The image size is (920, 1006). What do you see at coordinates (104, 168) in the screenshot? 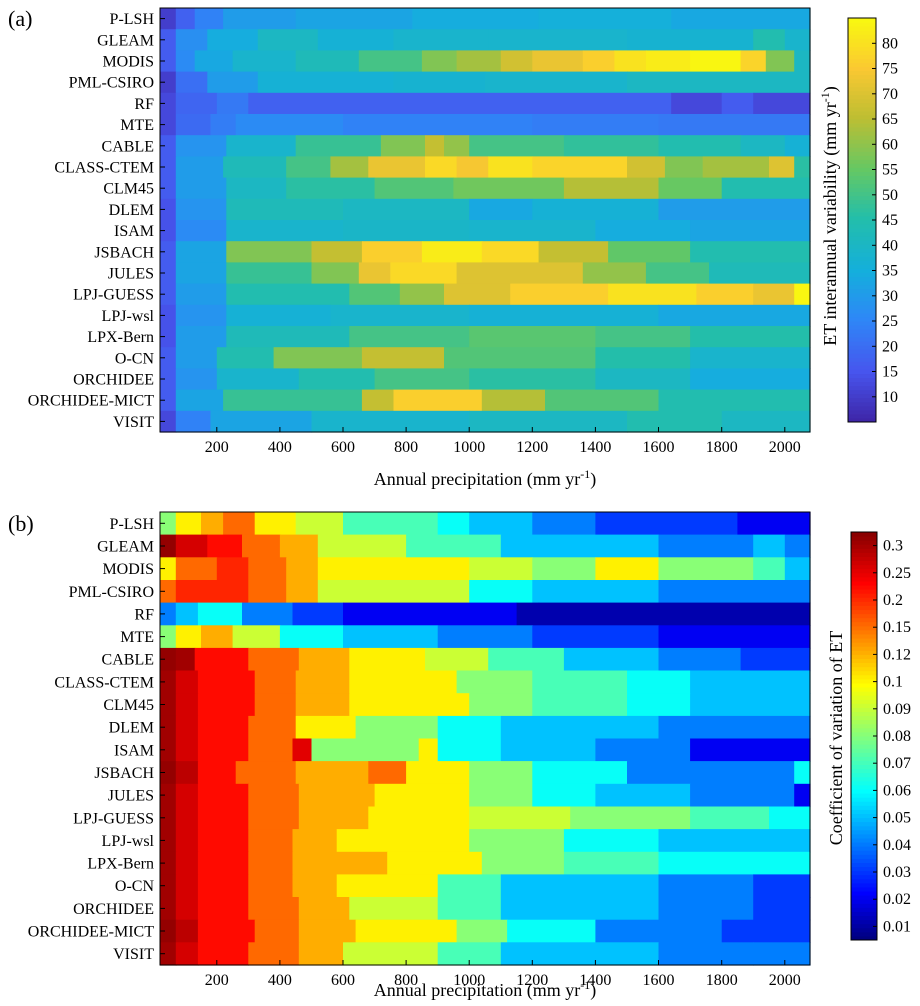
I see `row-label-0-7: CLASS-CTEM` at bounding box center [104, 168].